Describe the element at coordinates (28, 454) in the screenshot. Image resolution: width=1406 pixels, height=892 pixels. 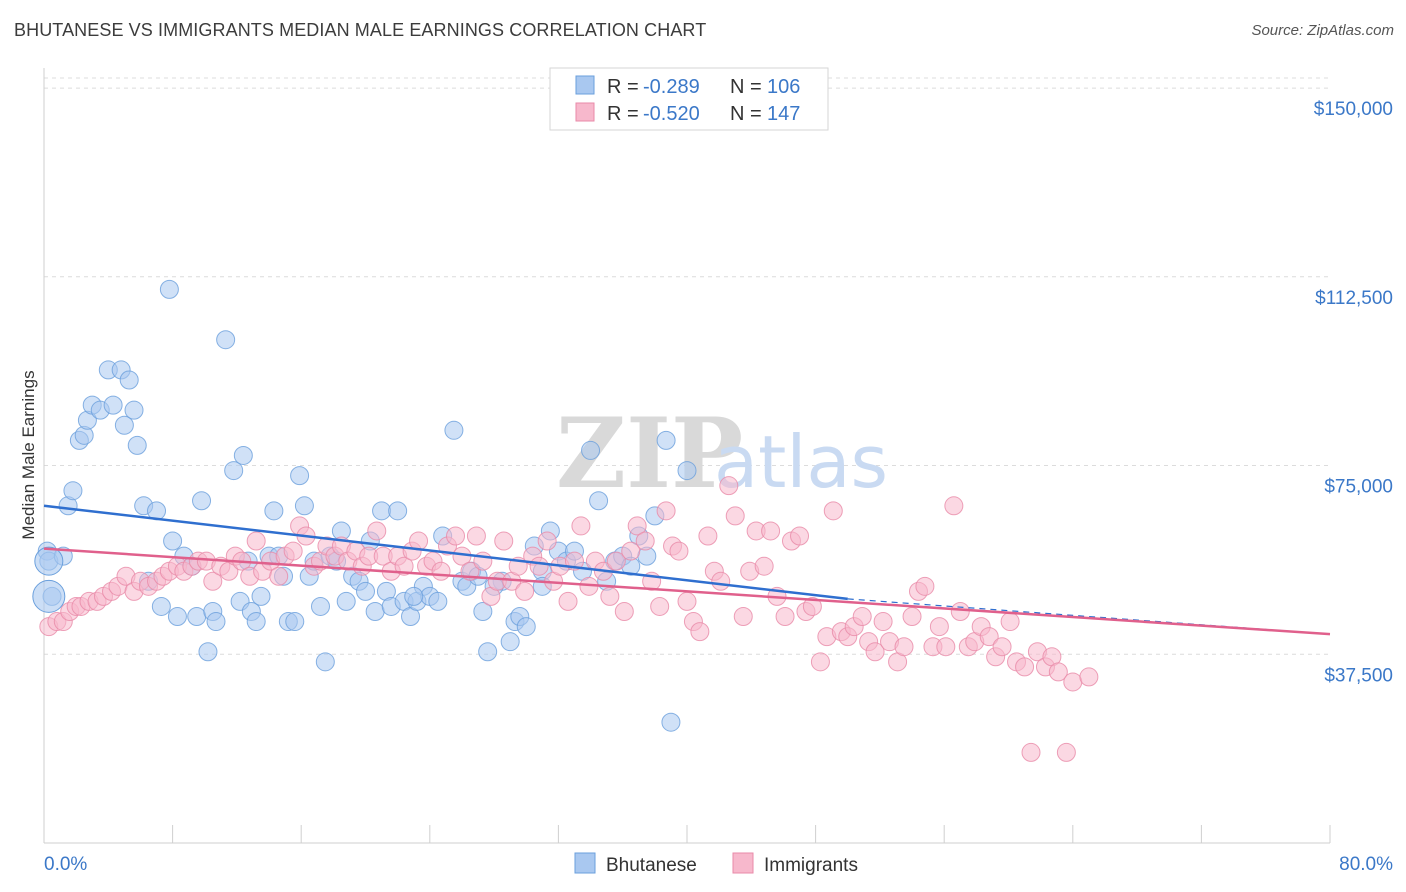
I see `y-axis-label: Median Male Earnings` at that location.